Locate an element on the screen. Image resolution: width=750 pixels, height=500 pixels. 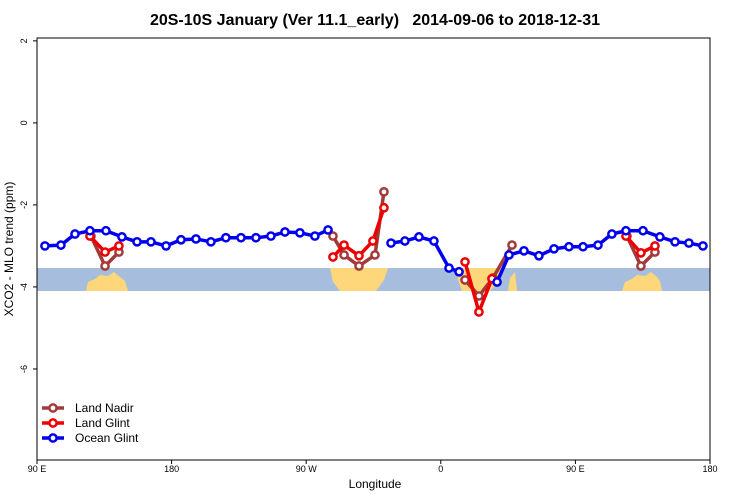
land-ocean-strip is located at coordinates (373, 279).